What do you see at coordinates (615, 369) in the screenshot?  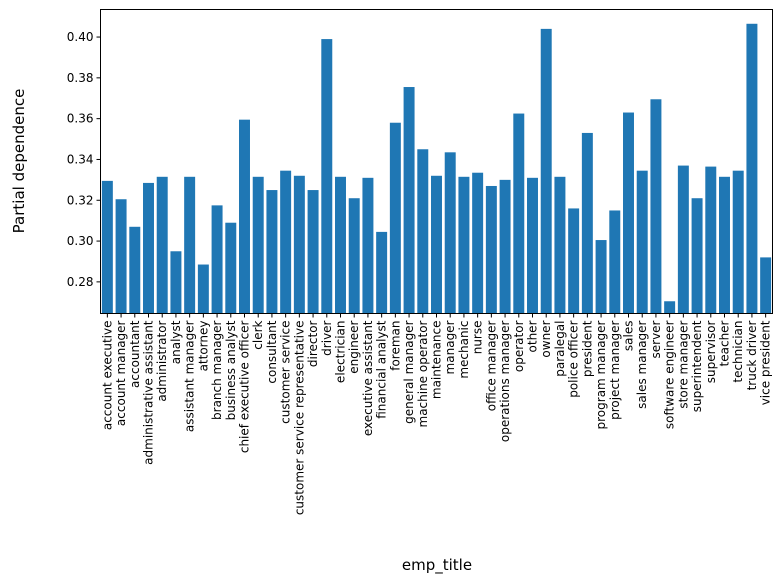 I see `x-tick-label: project manager` at bounding box center [615, 369].